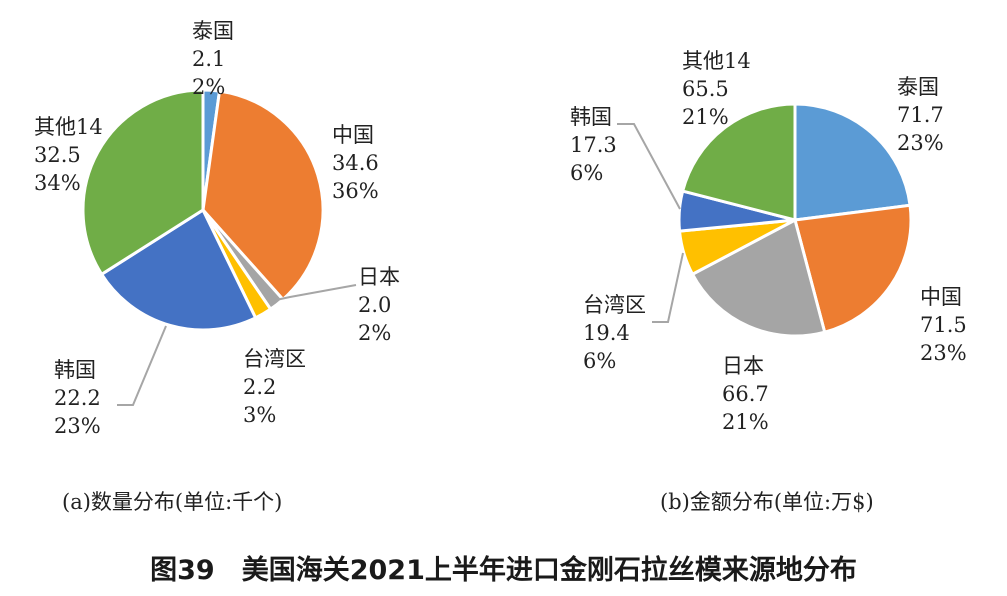 The height and width of the screenshot is (596, 1007). What do you see at coordinates (57, 183) in the screenshot?
I see `slice-percent: 34%` at bounding box center [57, 183].